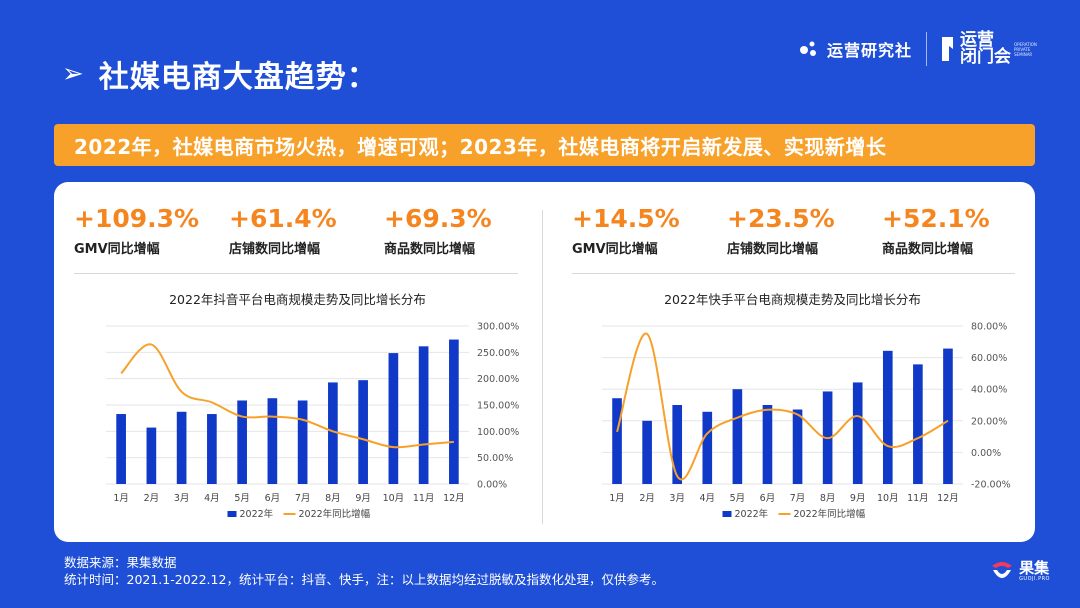 The width and height of the screenshot is (1080, 608). What do you see at coordinates (985, 57) in the screenshot?
I see `bimenhui-text-bottom: 闭门会` at bounding box center [985, 57].